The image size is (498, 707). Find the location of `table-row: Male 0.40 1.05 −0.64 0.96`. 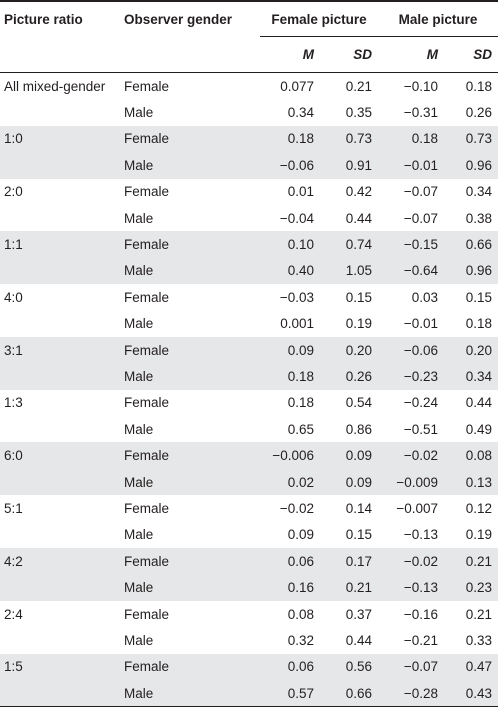

table-row: Male 0.40 1.05 −0.64 0.96 is located at coordinates (249, 271).